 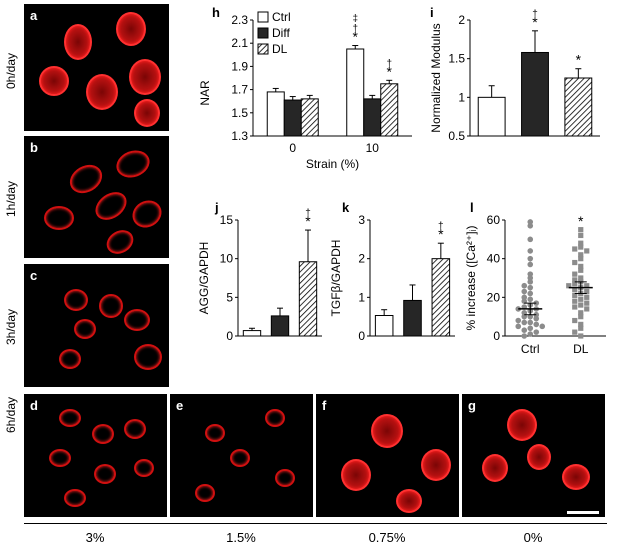 What do you see at coordinates (34, 15) in the screenshot?
I see `panel-letter-a: a` at bounding box center [34, 15].